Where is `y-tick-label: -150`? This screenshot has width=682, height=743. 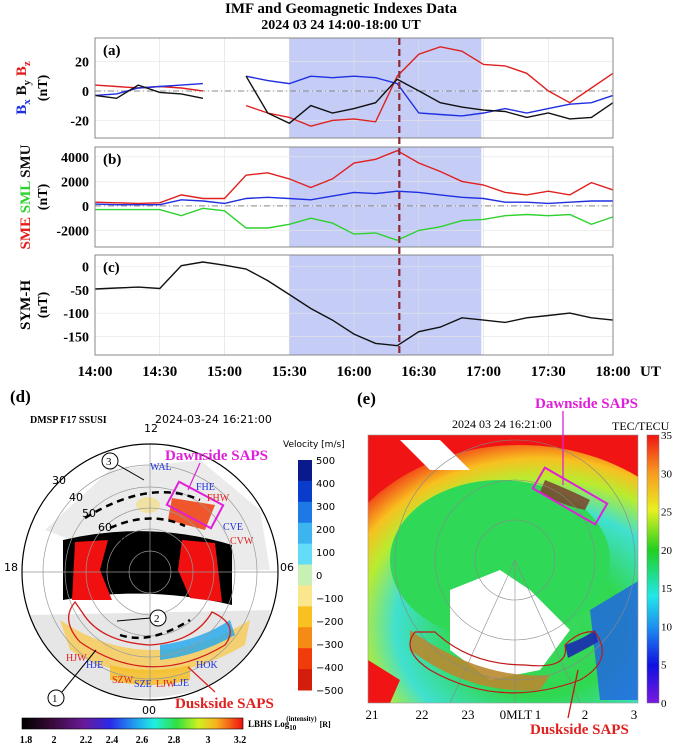 y-tick-label: -150 is located at coordinates (76, 337).